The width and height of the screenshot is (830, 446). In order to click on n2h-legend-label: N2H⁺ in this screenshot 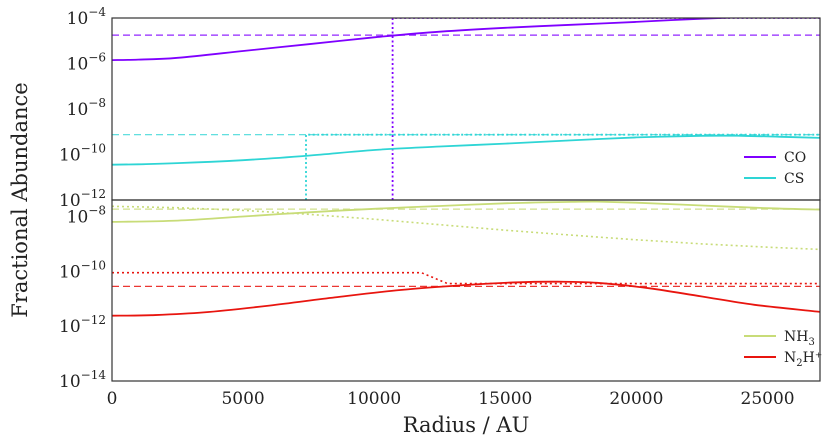, I will do `click(803, 359)`.